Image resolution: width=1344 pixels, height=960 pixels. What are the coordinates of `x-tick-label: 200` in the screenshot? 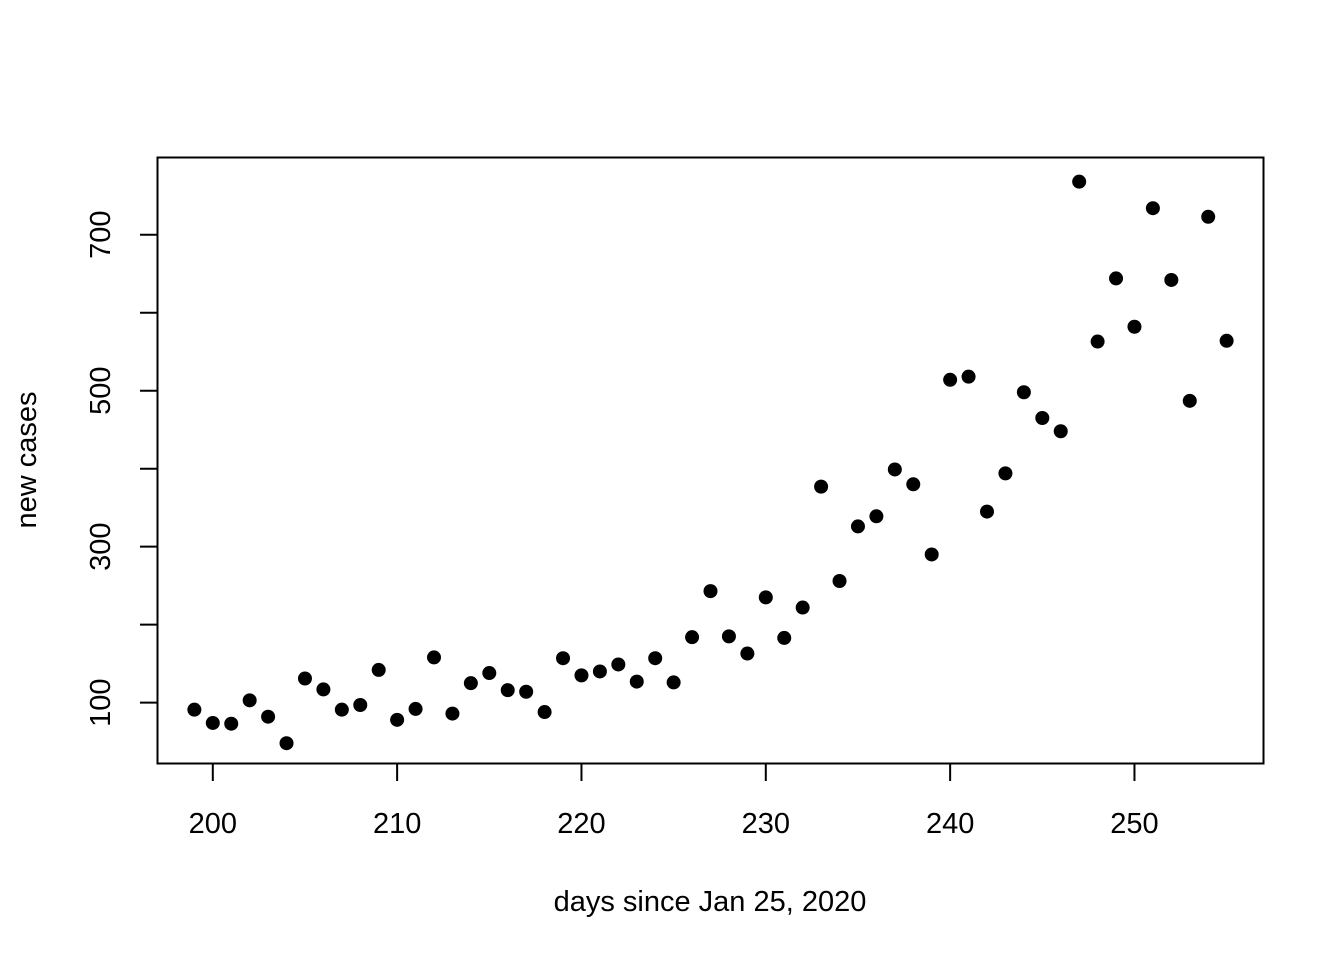 It's located at (213, 824).